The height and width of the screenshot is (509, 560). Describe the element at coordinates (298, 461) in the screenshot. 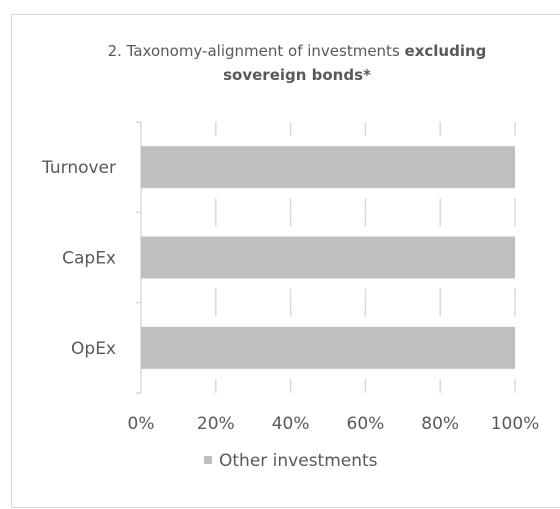

I see `legend-label: Other investments` at that location.